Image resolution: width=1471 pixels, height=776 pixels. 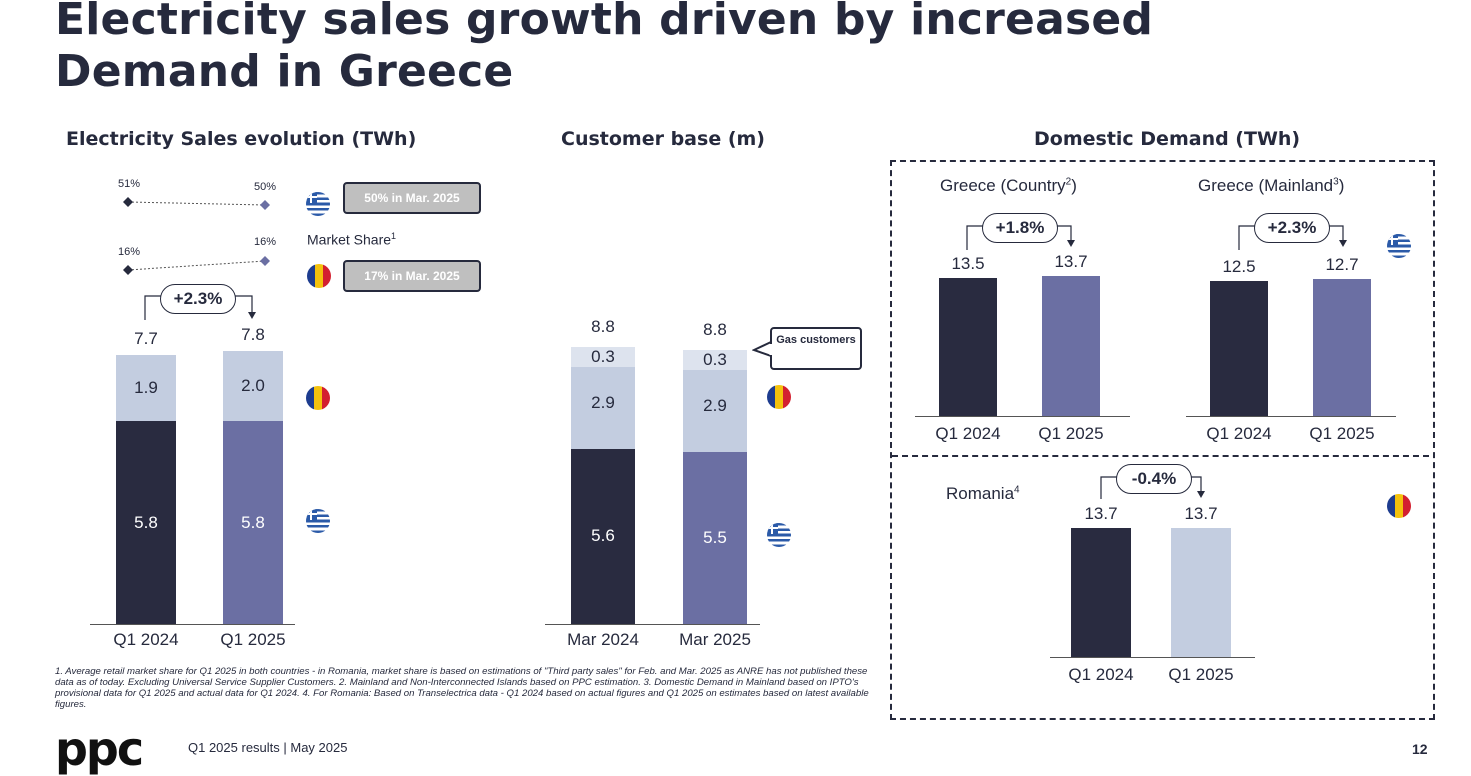 What do you see at coordinates (1239, 266) in the screenshot?
I see `bar-value-label: 12.5` at bounding box center [1239, 266].